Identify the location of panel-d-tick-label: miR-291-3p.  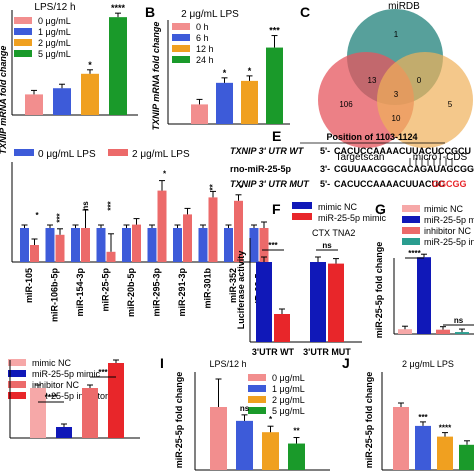
(182, 291).